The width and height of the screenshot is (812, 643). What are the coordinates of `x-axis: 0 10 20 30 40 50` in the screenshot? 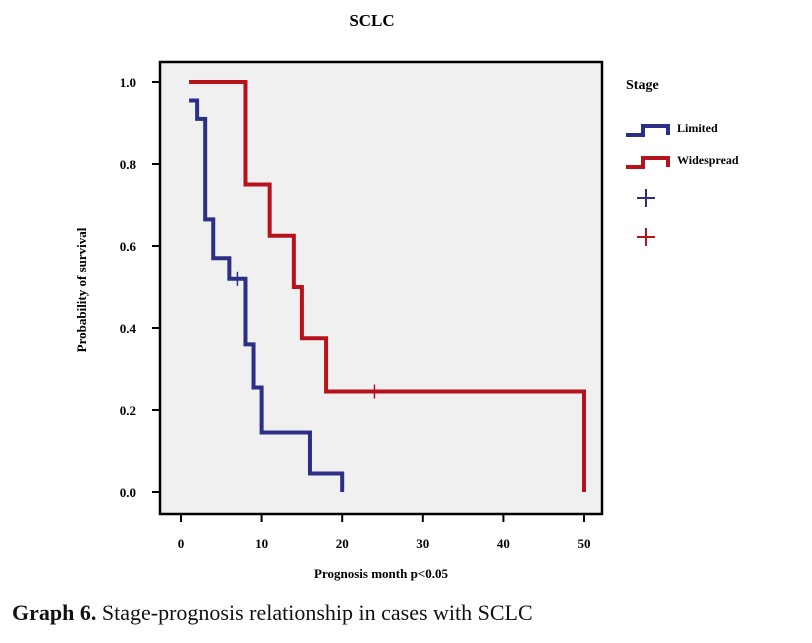 It's located at (384, 532).